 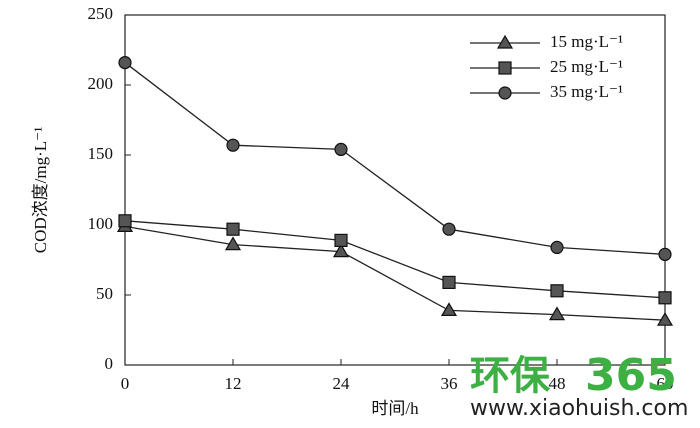 I want to click on x-tick-label: 0, so click(x=125, y=383).